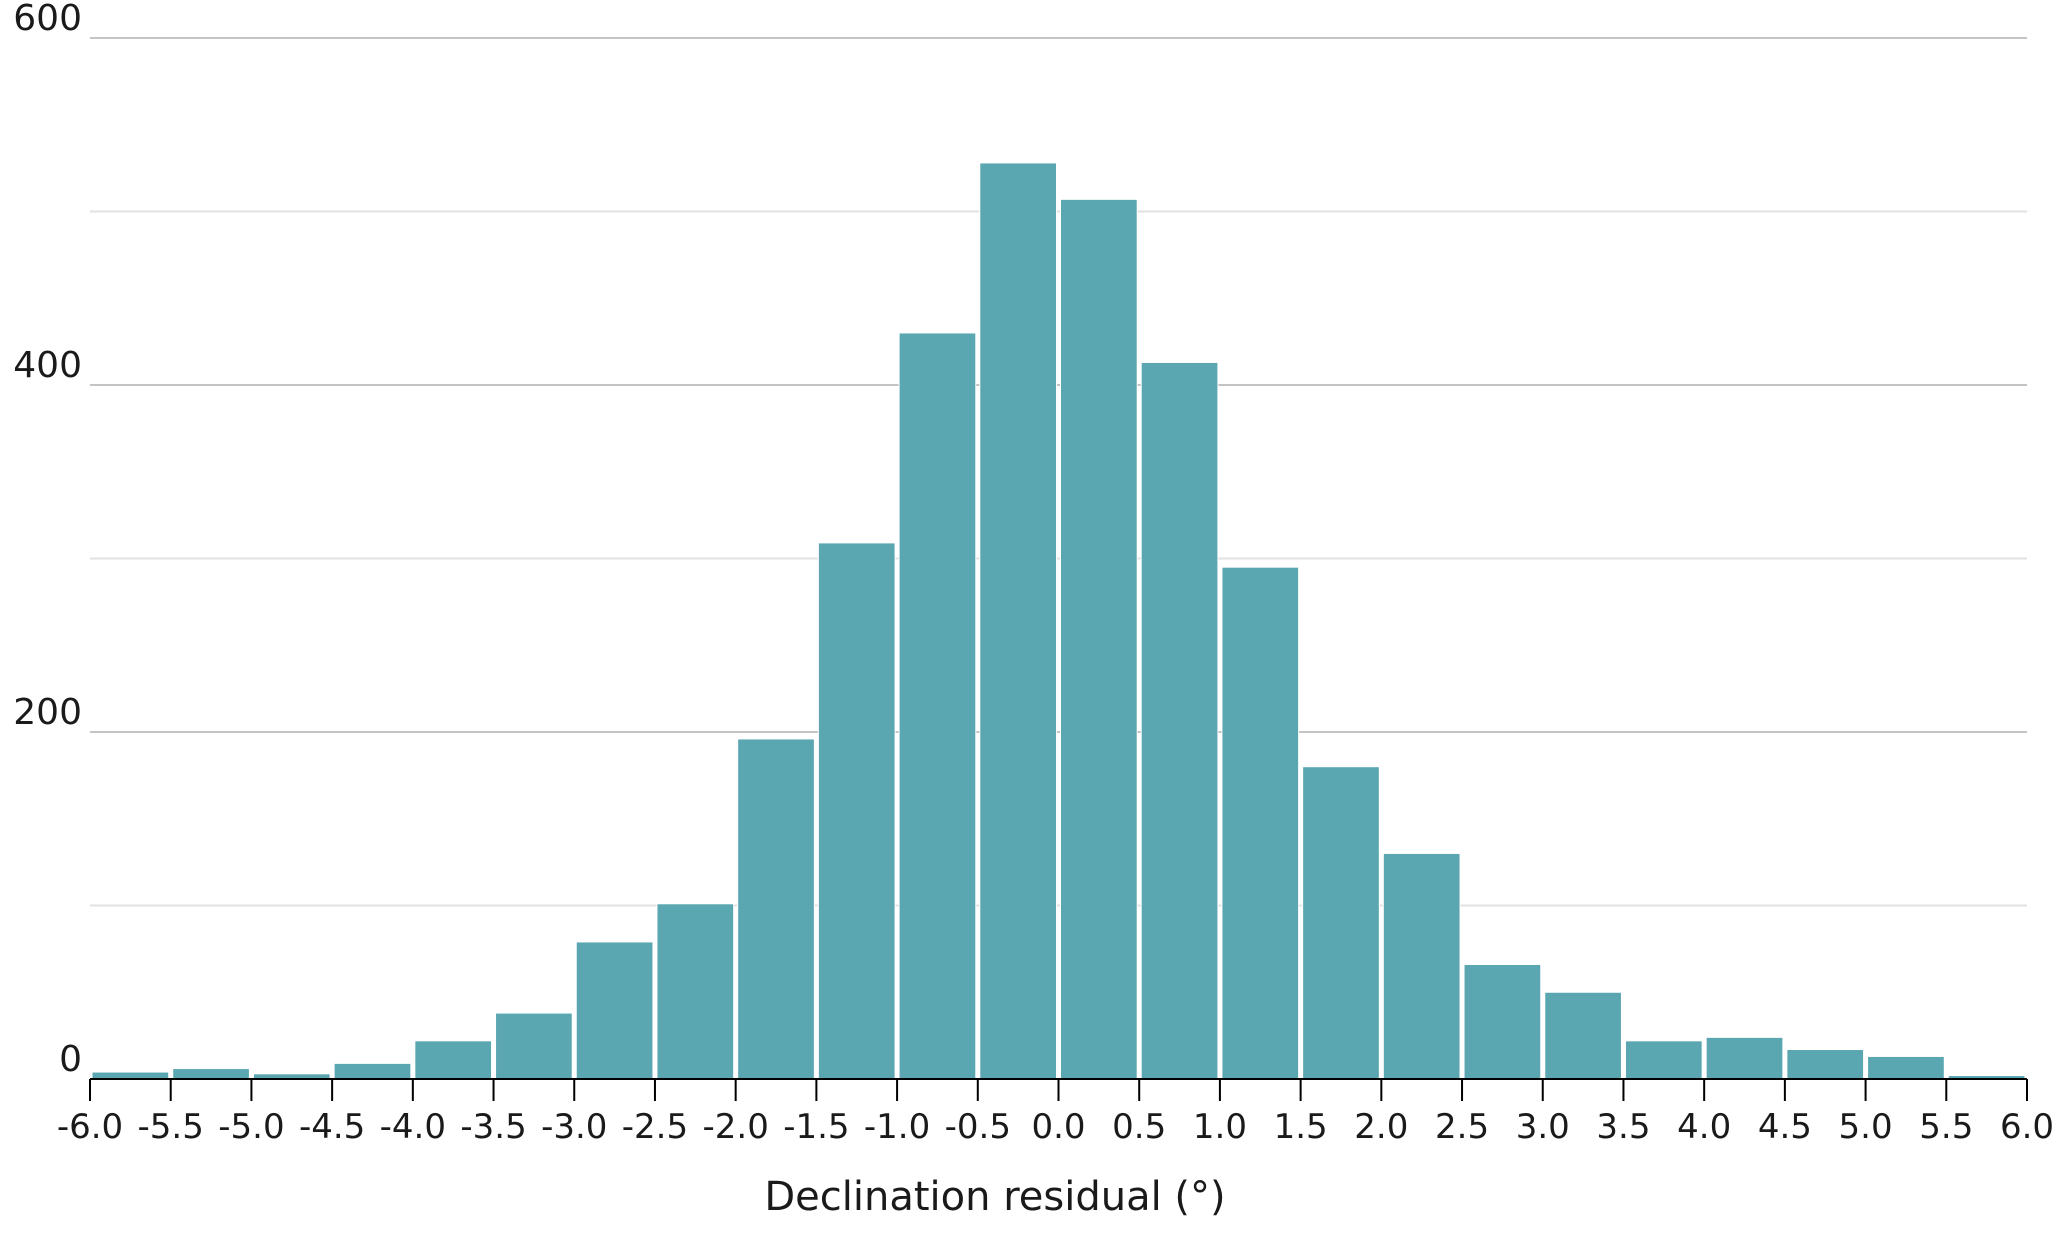 The height and width of the screenshot is (1236, 2067). I want to click on x-tick-label: -5.0, so click(251, 1127).